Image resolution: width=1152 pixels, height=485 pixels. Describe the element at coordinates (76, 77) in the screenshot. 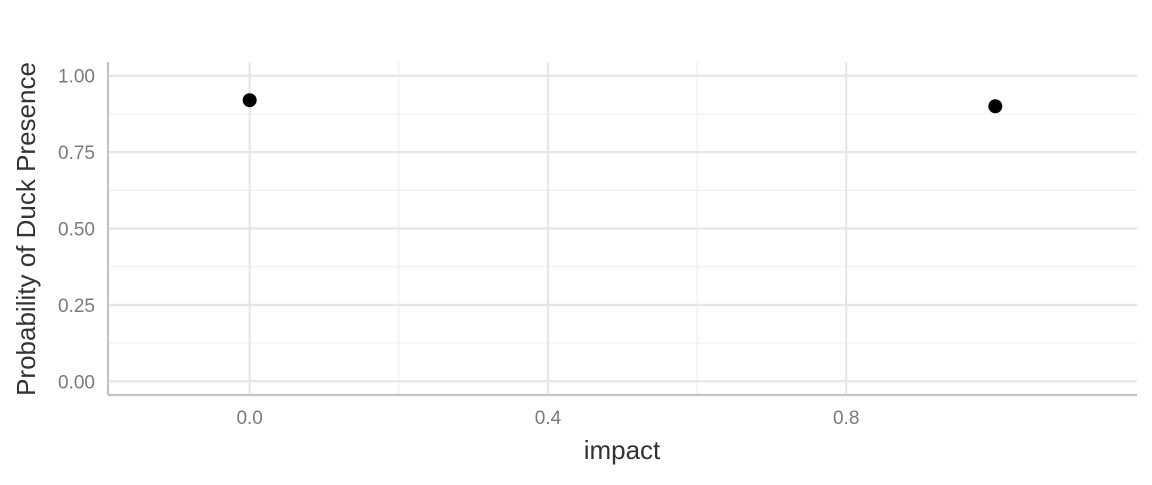

I see `y-tick-label: 1.00` at that location.